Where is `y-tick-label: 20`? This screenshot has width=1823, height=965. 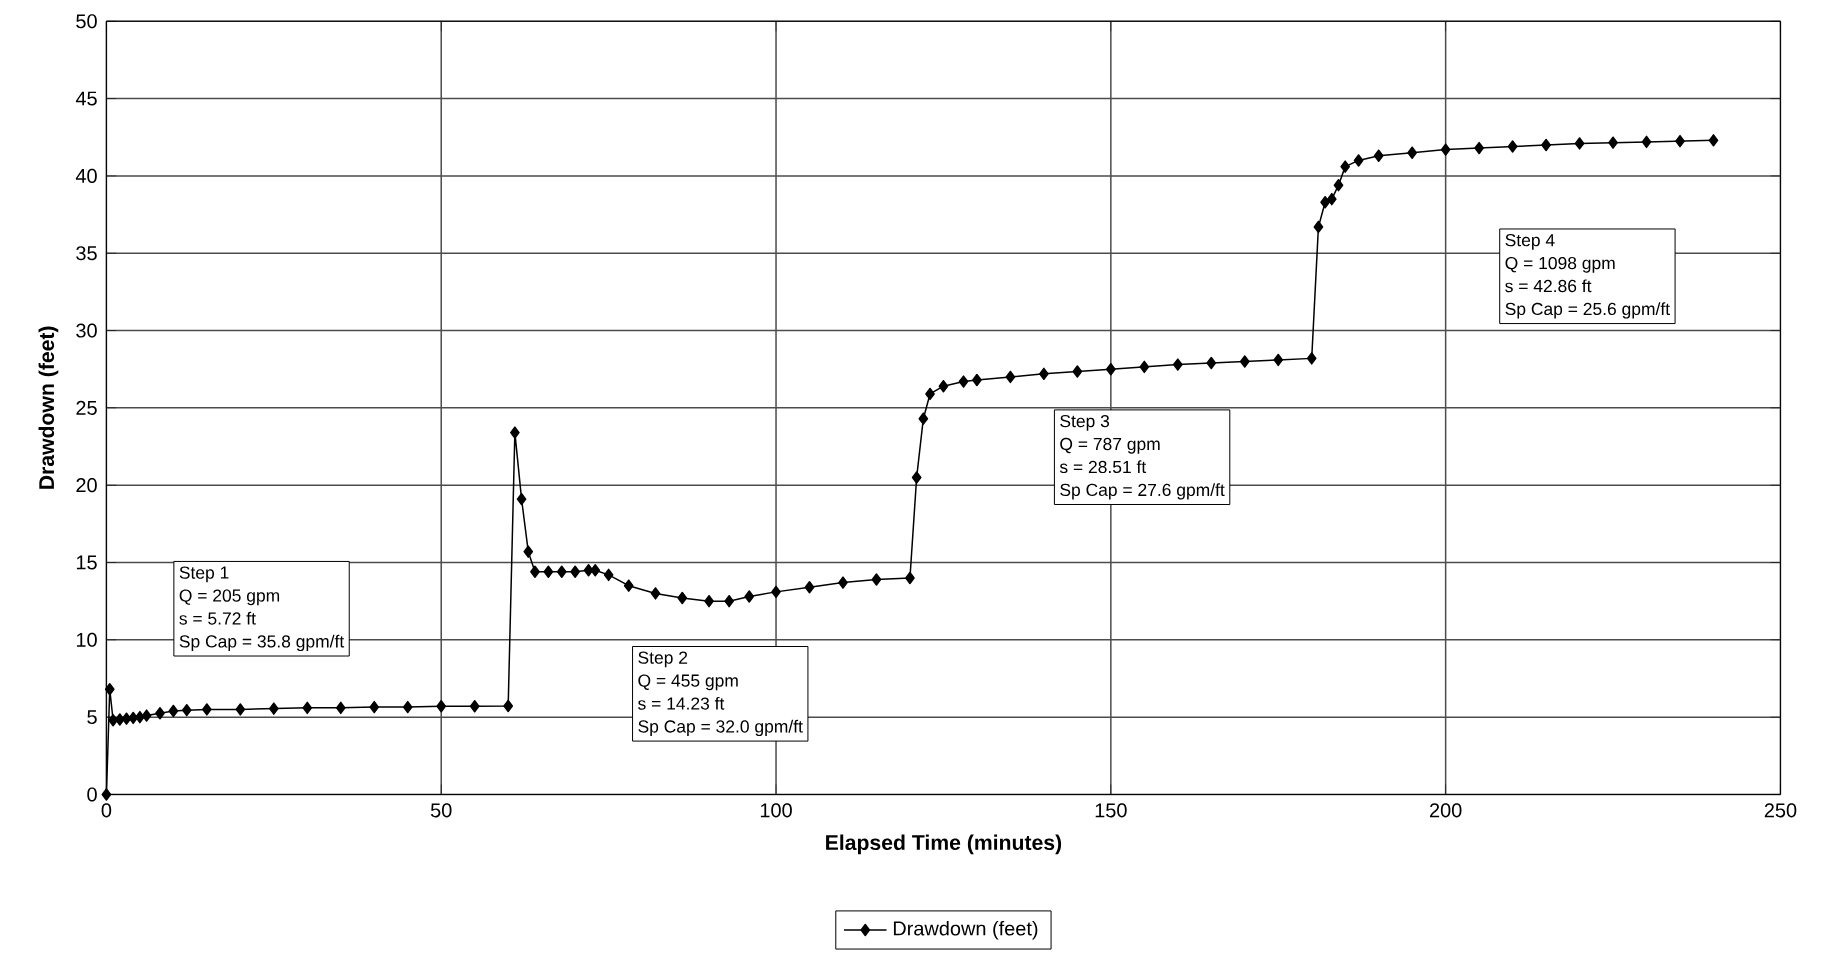
y-tick-label: 20 is located at coordinates (86, 485).